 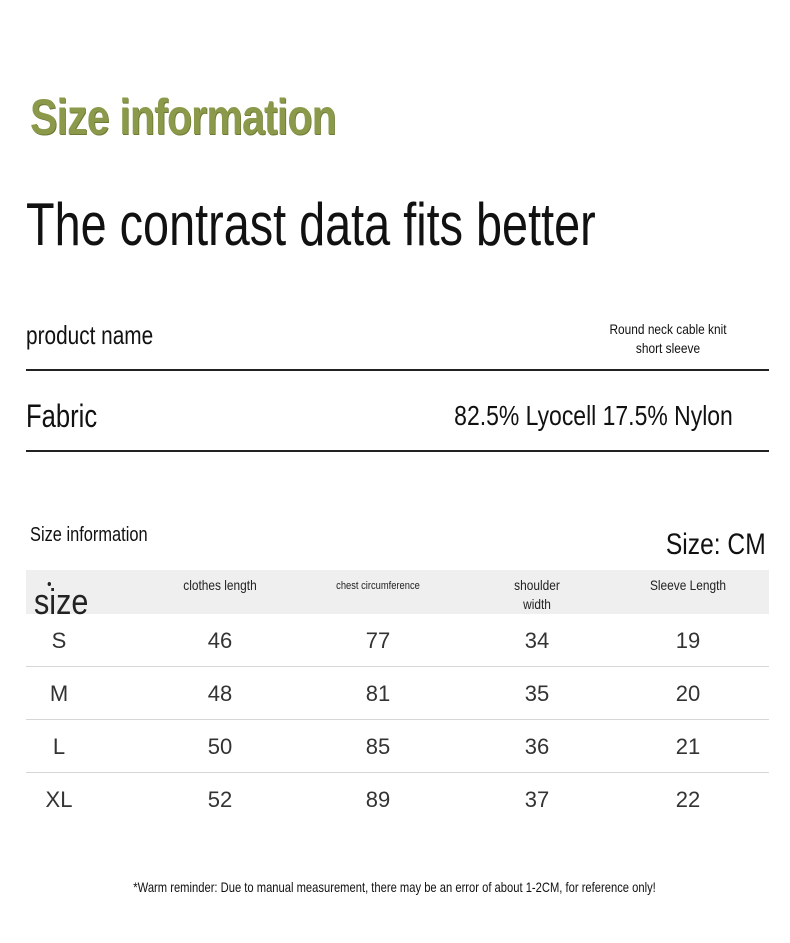 I want to click on fabric-label: Fabric, so click(x=62, y=416).